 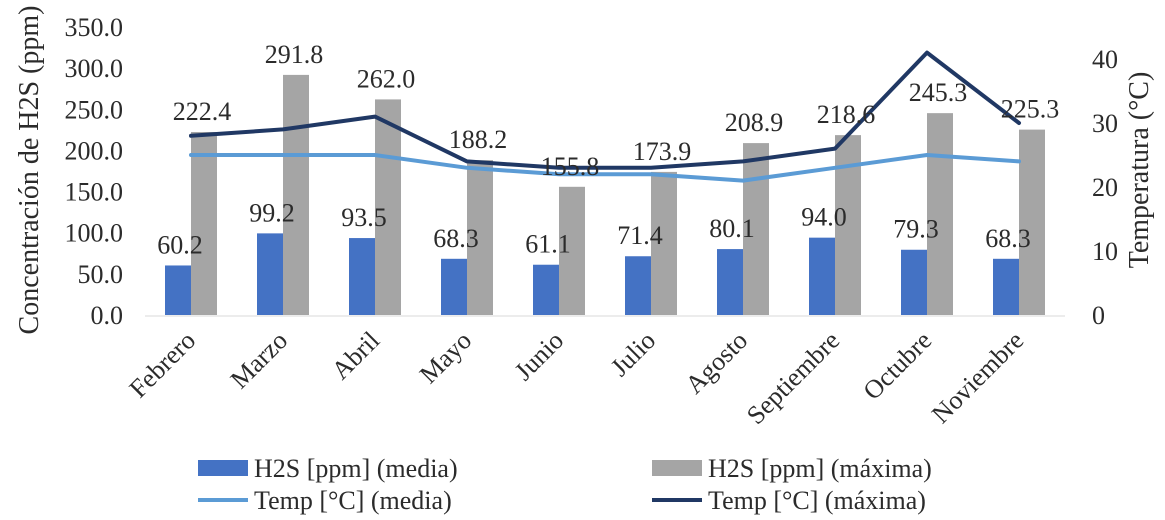 I want to click on data-label-maxima-junio: 155.8, so click(x=570, y=166).